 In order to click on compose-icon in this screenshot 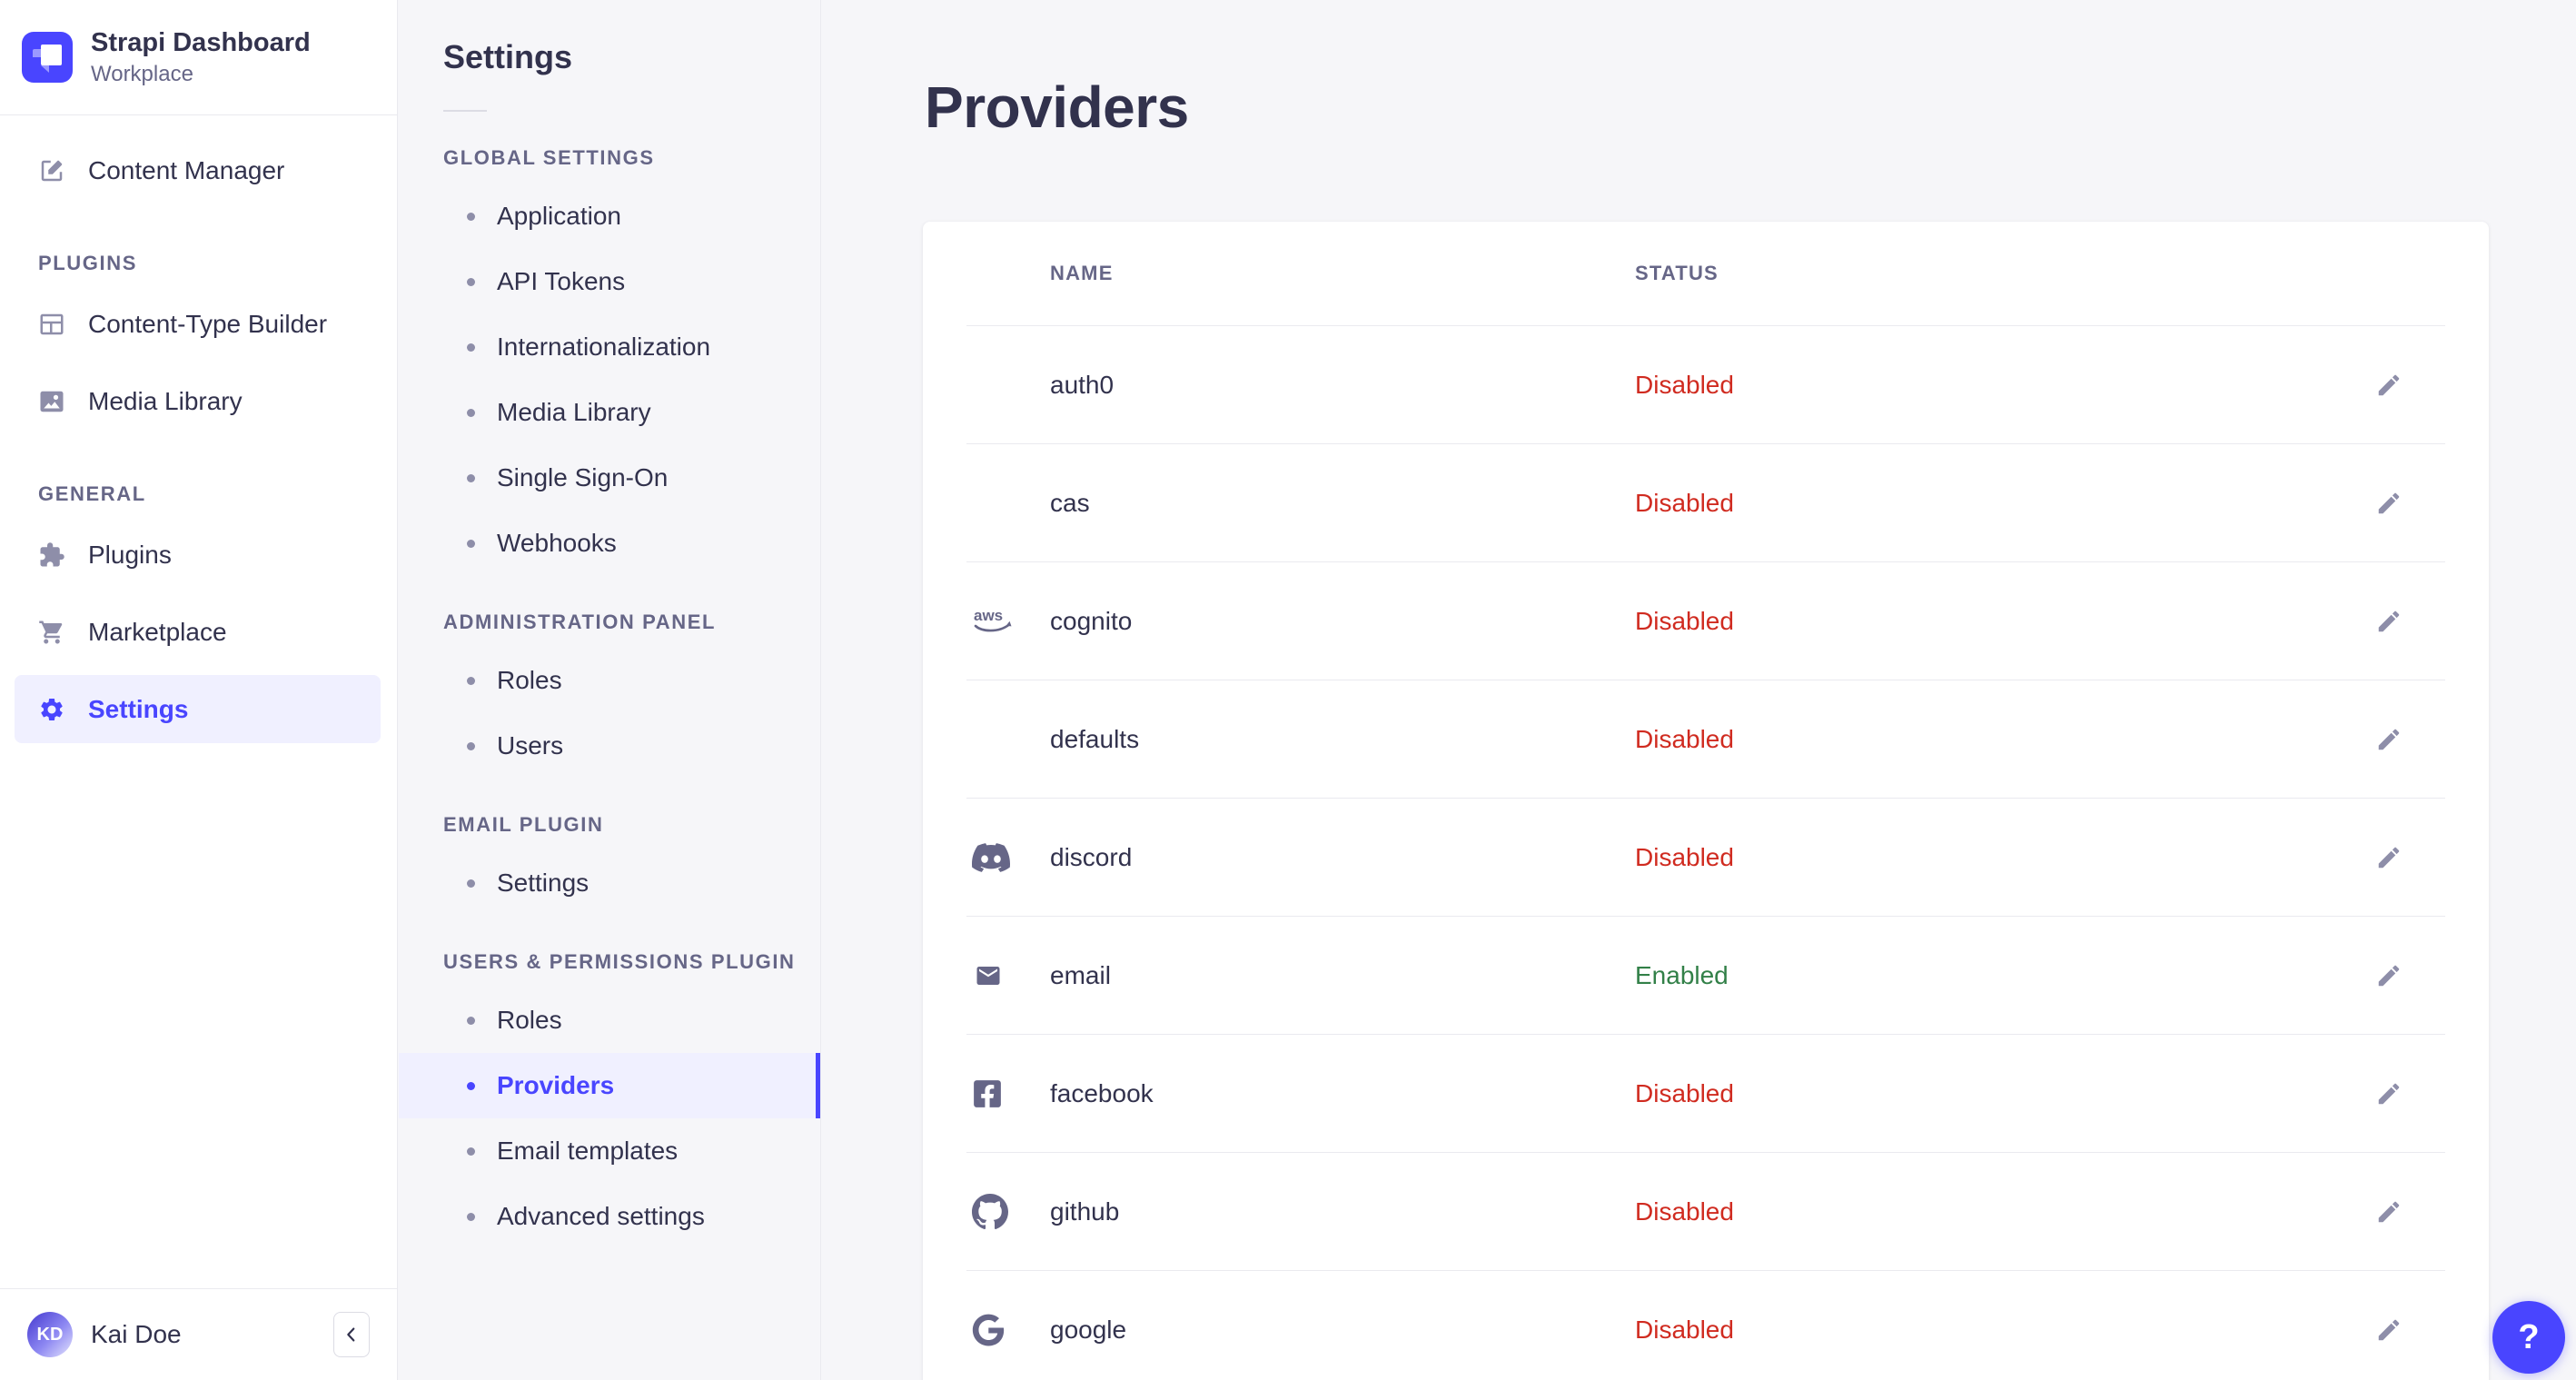, I will do `click(51, 170)`.